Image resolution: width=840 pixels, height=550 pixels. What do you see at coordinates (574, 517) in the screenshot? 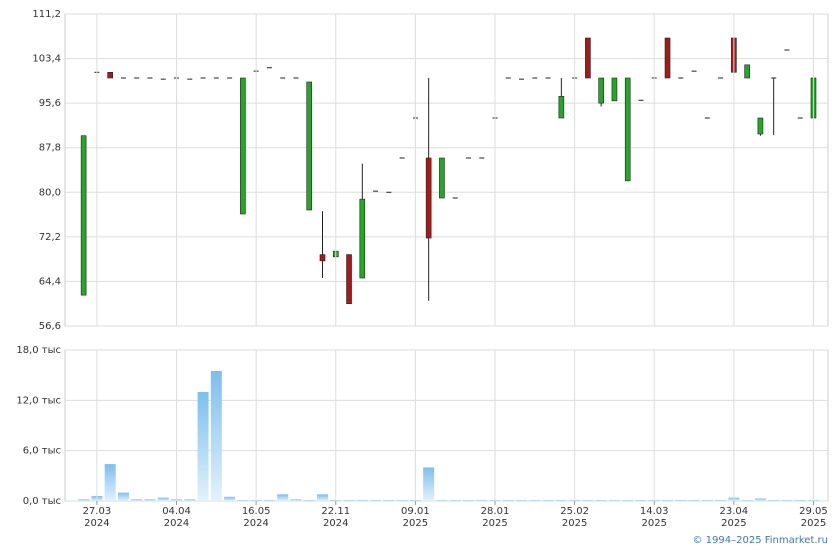
I see `x-tick-label: 25.02 2025` at bounding box center [574, 517].